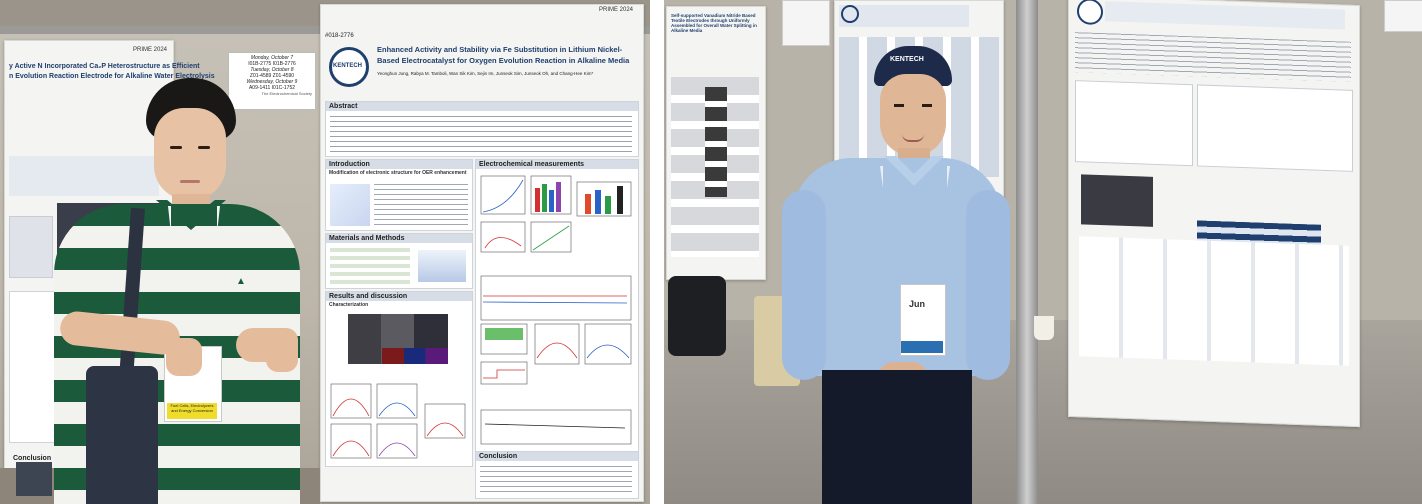 The image size is (1422, 504). I want to click on right-edge-sign, so click(1403, 16).